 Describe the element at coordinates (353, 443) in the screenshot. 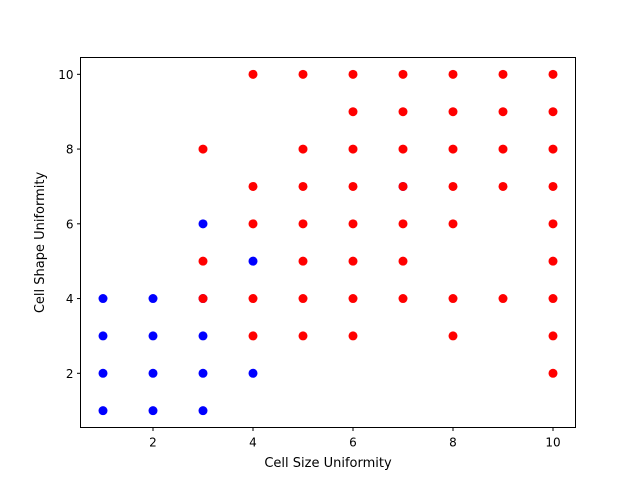

I see `x-tick-label: 6` at that location.